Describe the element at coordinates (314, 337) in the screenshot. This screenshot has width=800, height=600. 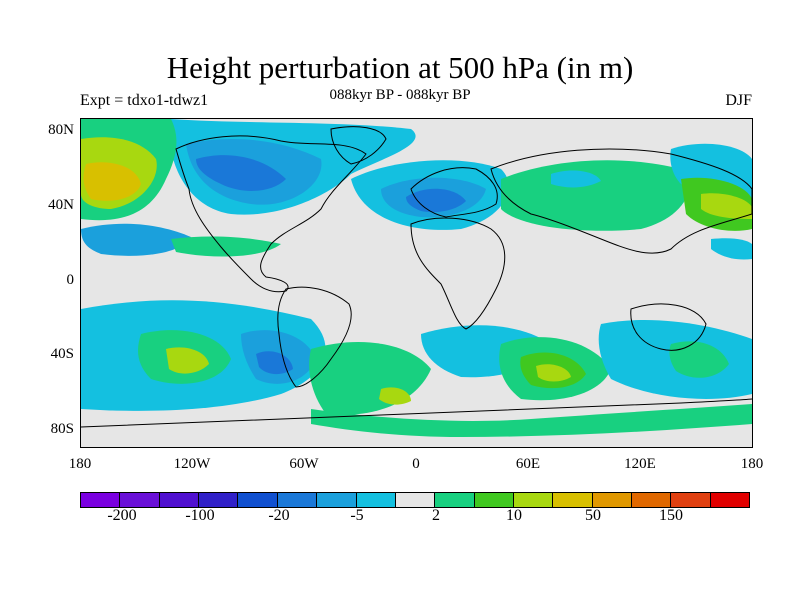
I see `coast-south-america` at that location.